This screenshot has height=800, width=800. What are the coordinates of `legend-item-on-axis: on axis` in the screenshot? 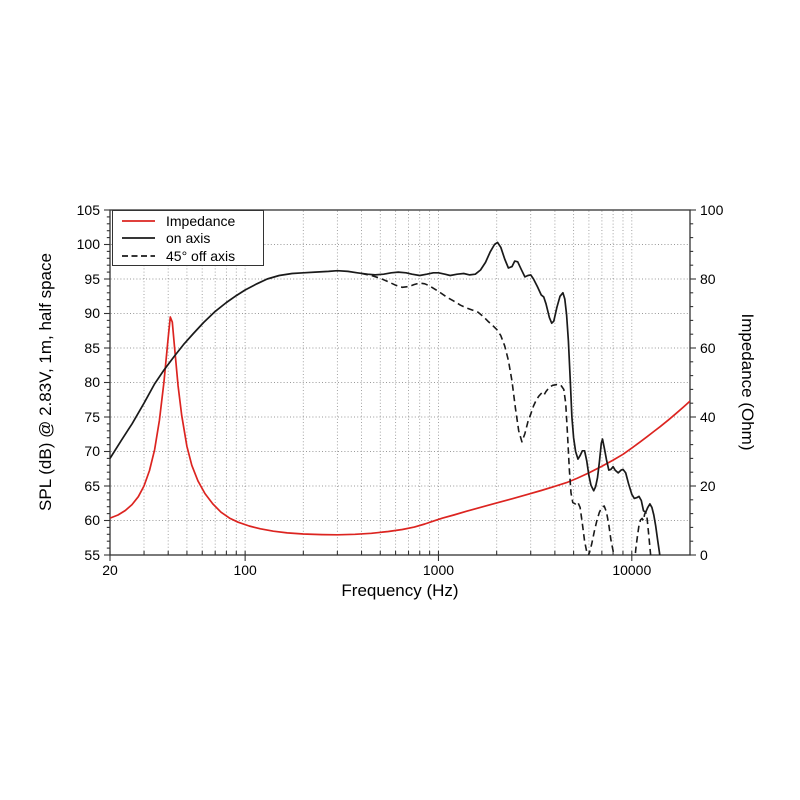 It's located at (188, 238).